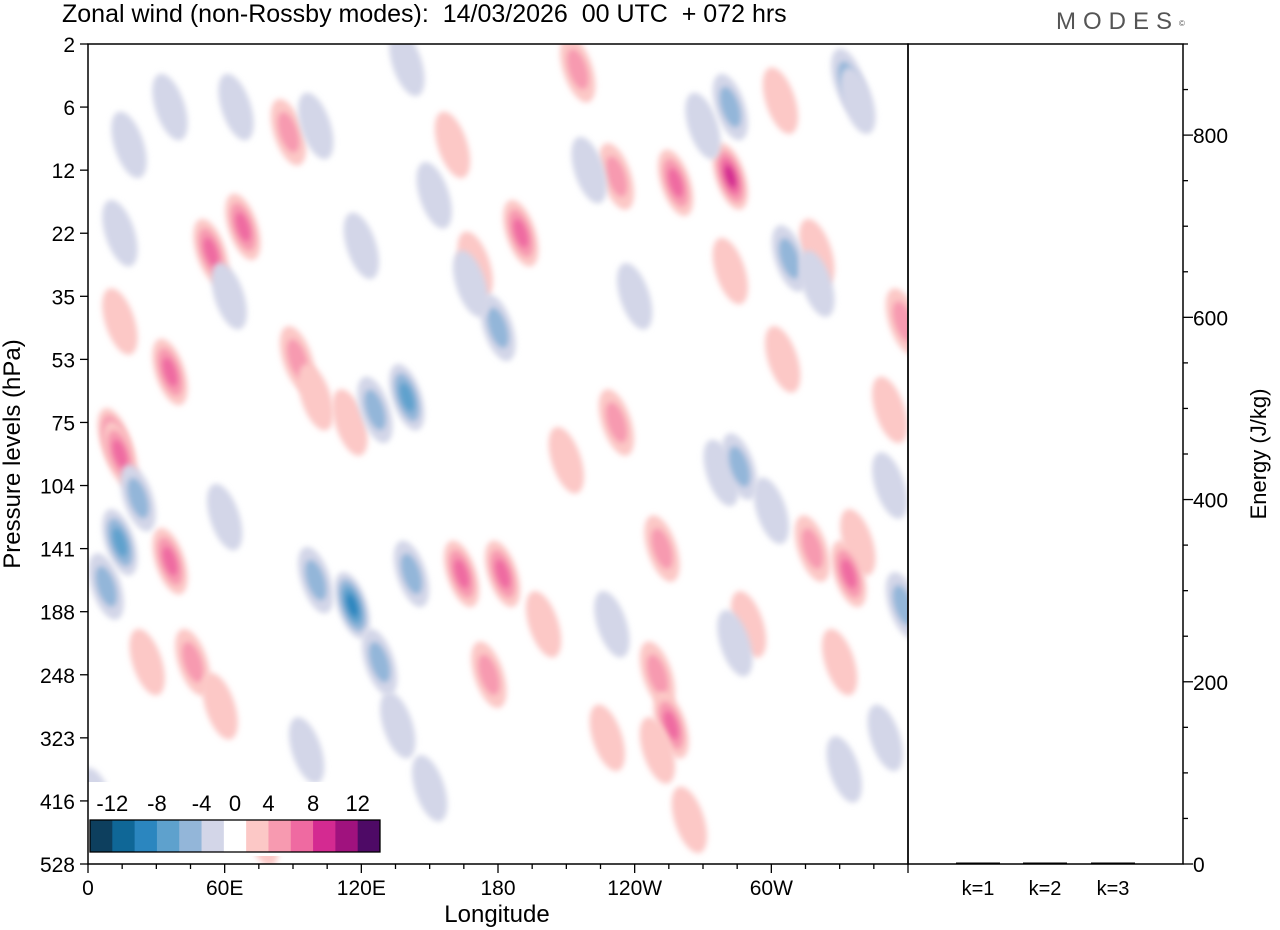 The image size is (1280, 930). What do you see at coordinates (57, 676) in the screenshot?
I see `y-tick-label: 248` at bounding box center [57, 676].